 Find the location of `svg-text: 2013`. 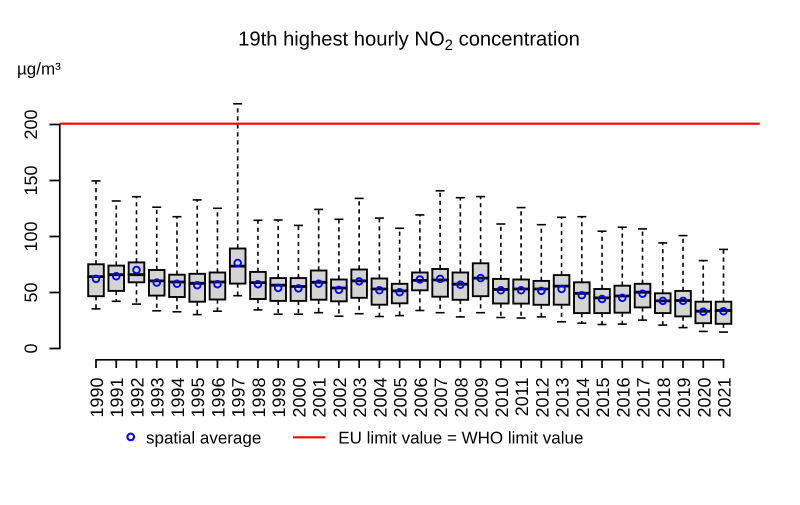

svg-text: 2013 is located at coordinates (563, 398).